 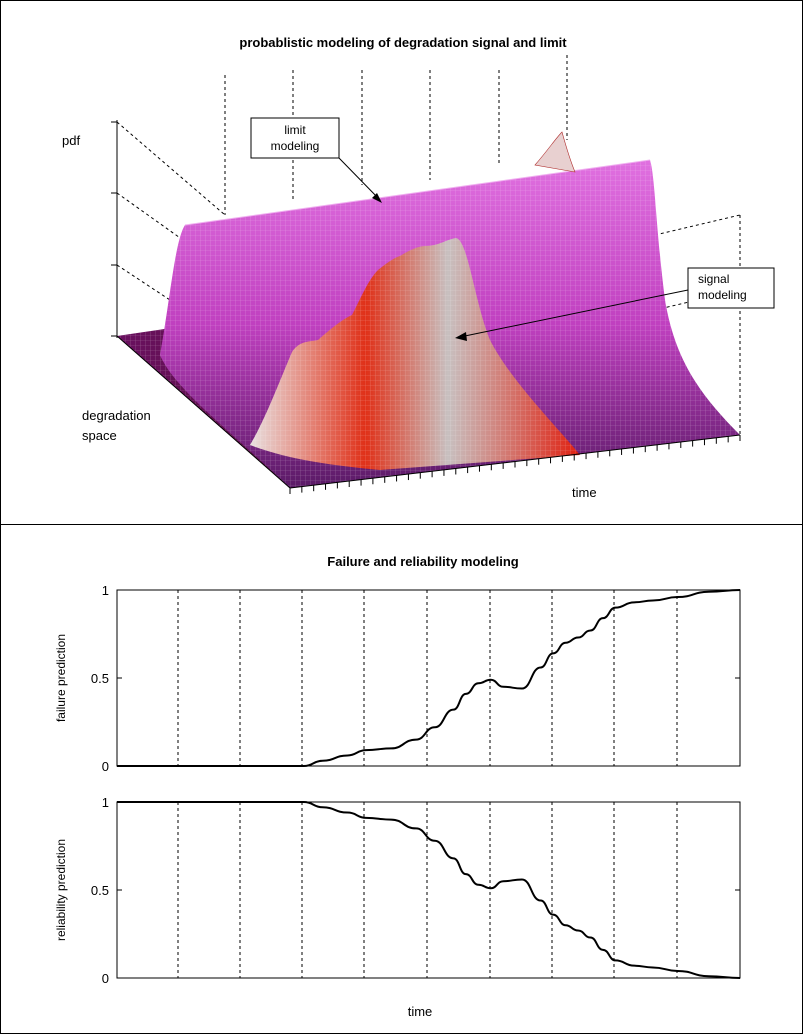 I want to click on top-time-label: time, so click(x=584, y=492).